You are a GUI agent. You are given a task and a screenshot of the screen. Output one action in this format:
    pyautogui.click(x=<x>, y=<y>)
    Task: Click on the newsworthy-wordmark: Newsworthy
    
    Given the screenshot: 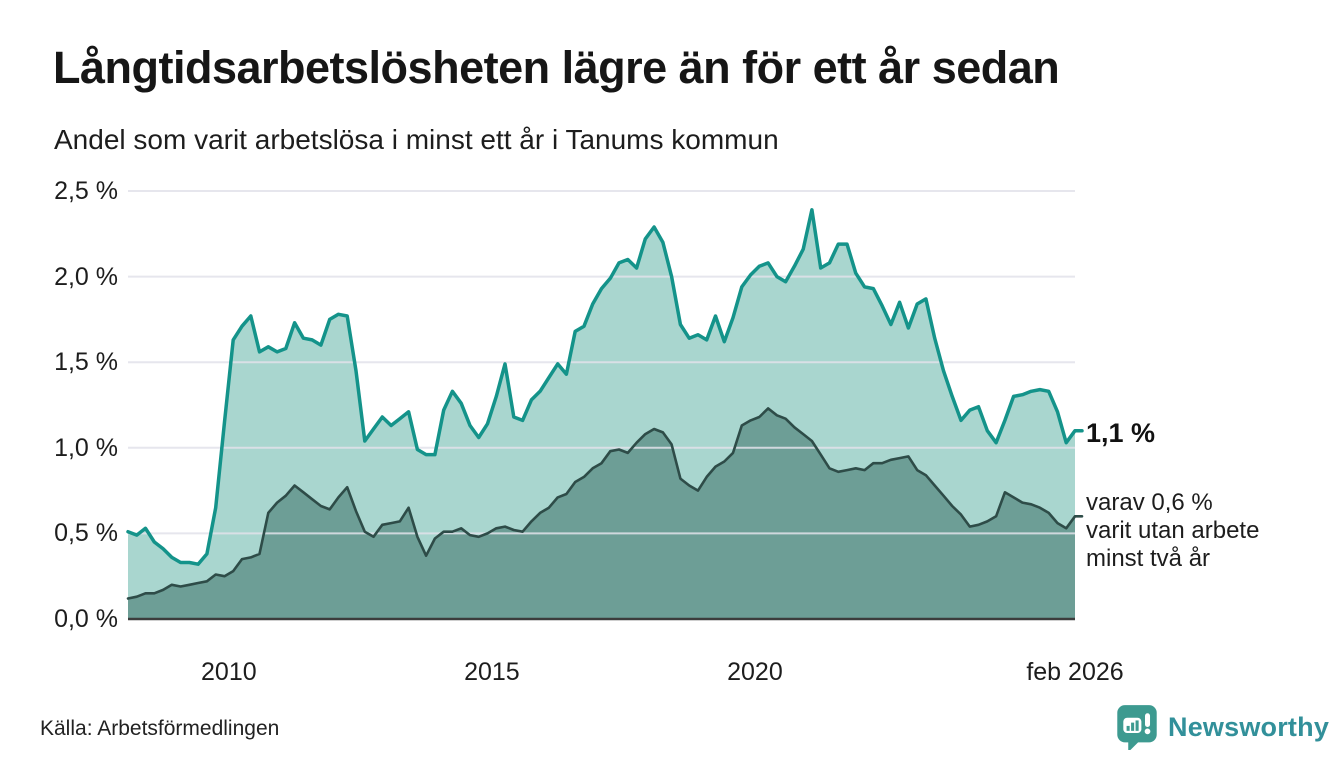 What is the action you would take?
    pyautogui.click(x=1249, y=726)
    